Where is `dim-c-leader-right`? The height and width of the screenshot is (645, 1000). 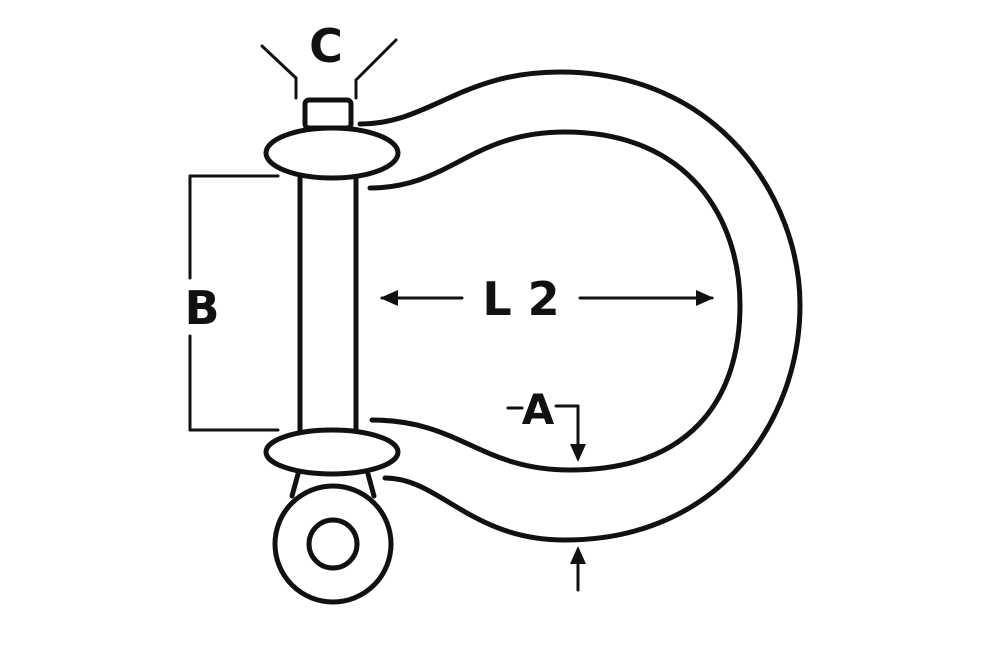 dim-c-leader-right is located at coordinates (376, 60).